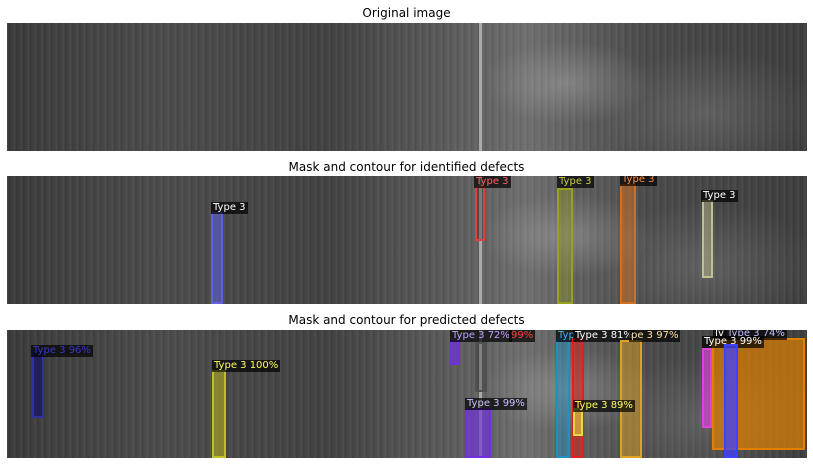 This screenshot has height=465, width=813. What do you see at coordinates (406, 167) in the screenshot?
I see `title-identified: Mask and contour for identified defects` at bounding box center [406, 167].